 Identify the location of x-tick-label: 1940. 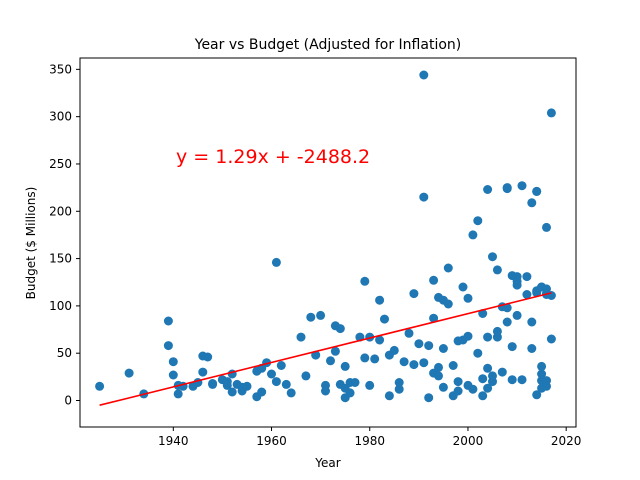
(173, 441).